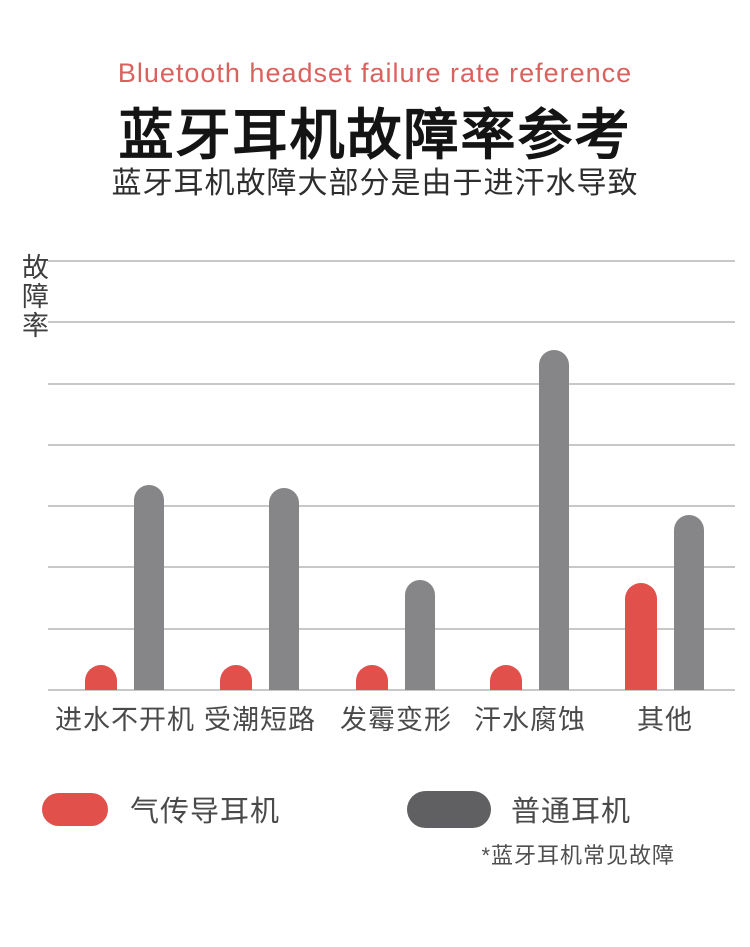 The width and height of the screenshot is (750, 947). Describe the element at coordinates (665, 720) in the screenshot. I see `category-label-4: 其他` at that location.